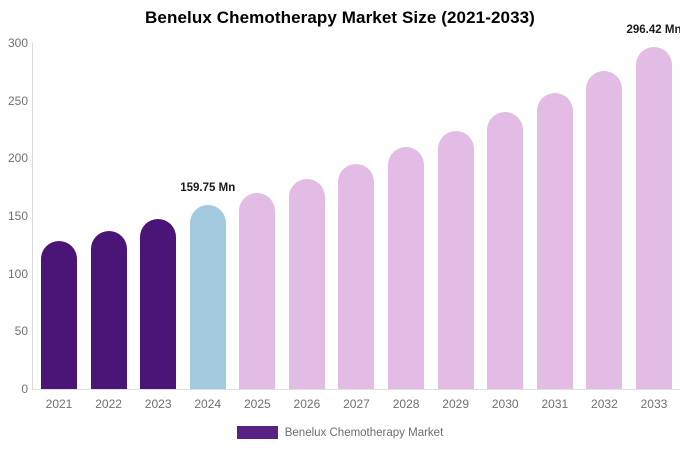  Describe the element at coordinates (257, 290) in the screenshot. I see `bar-2025` at that location.